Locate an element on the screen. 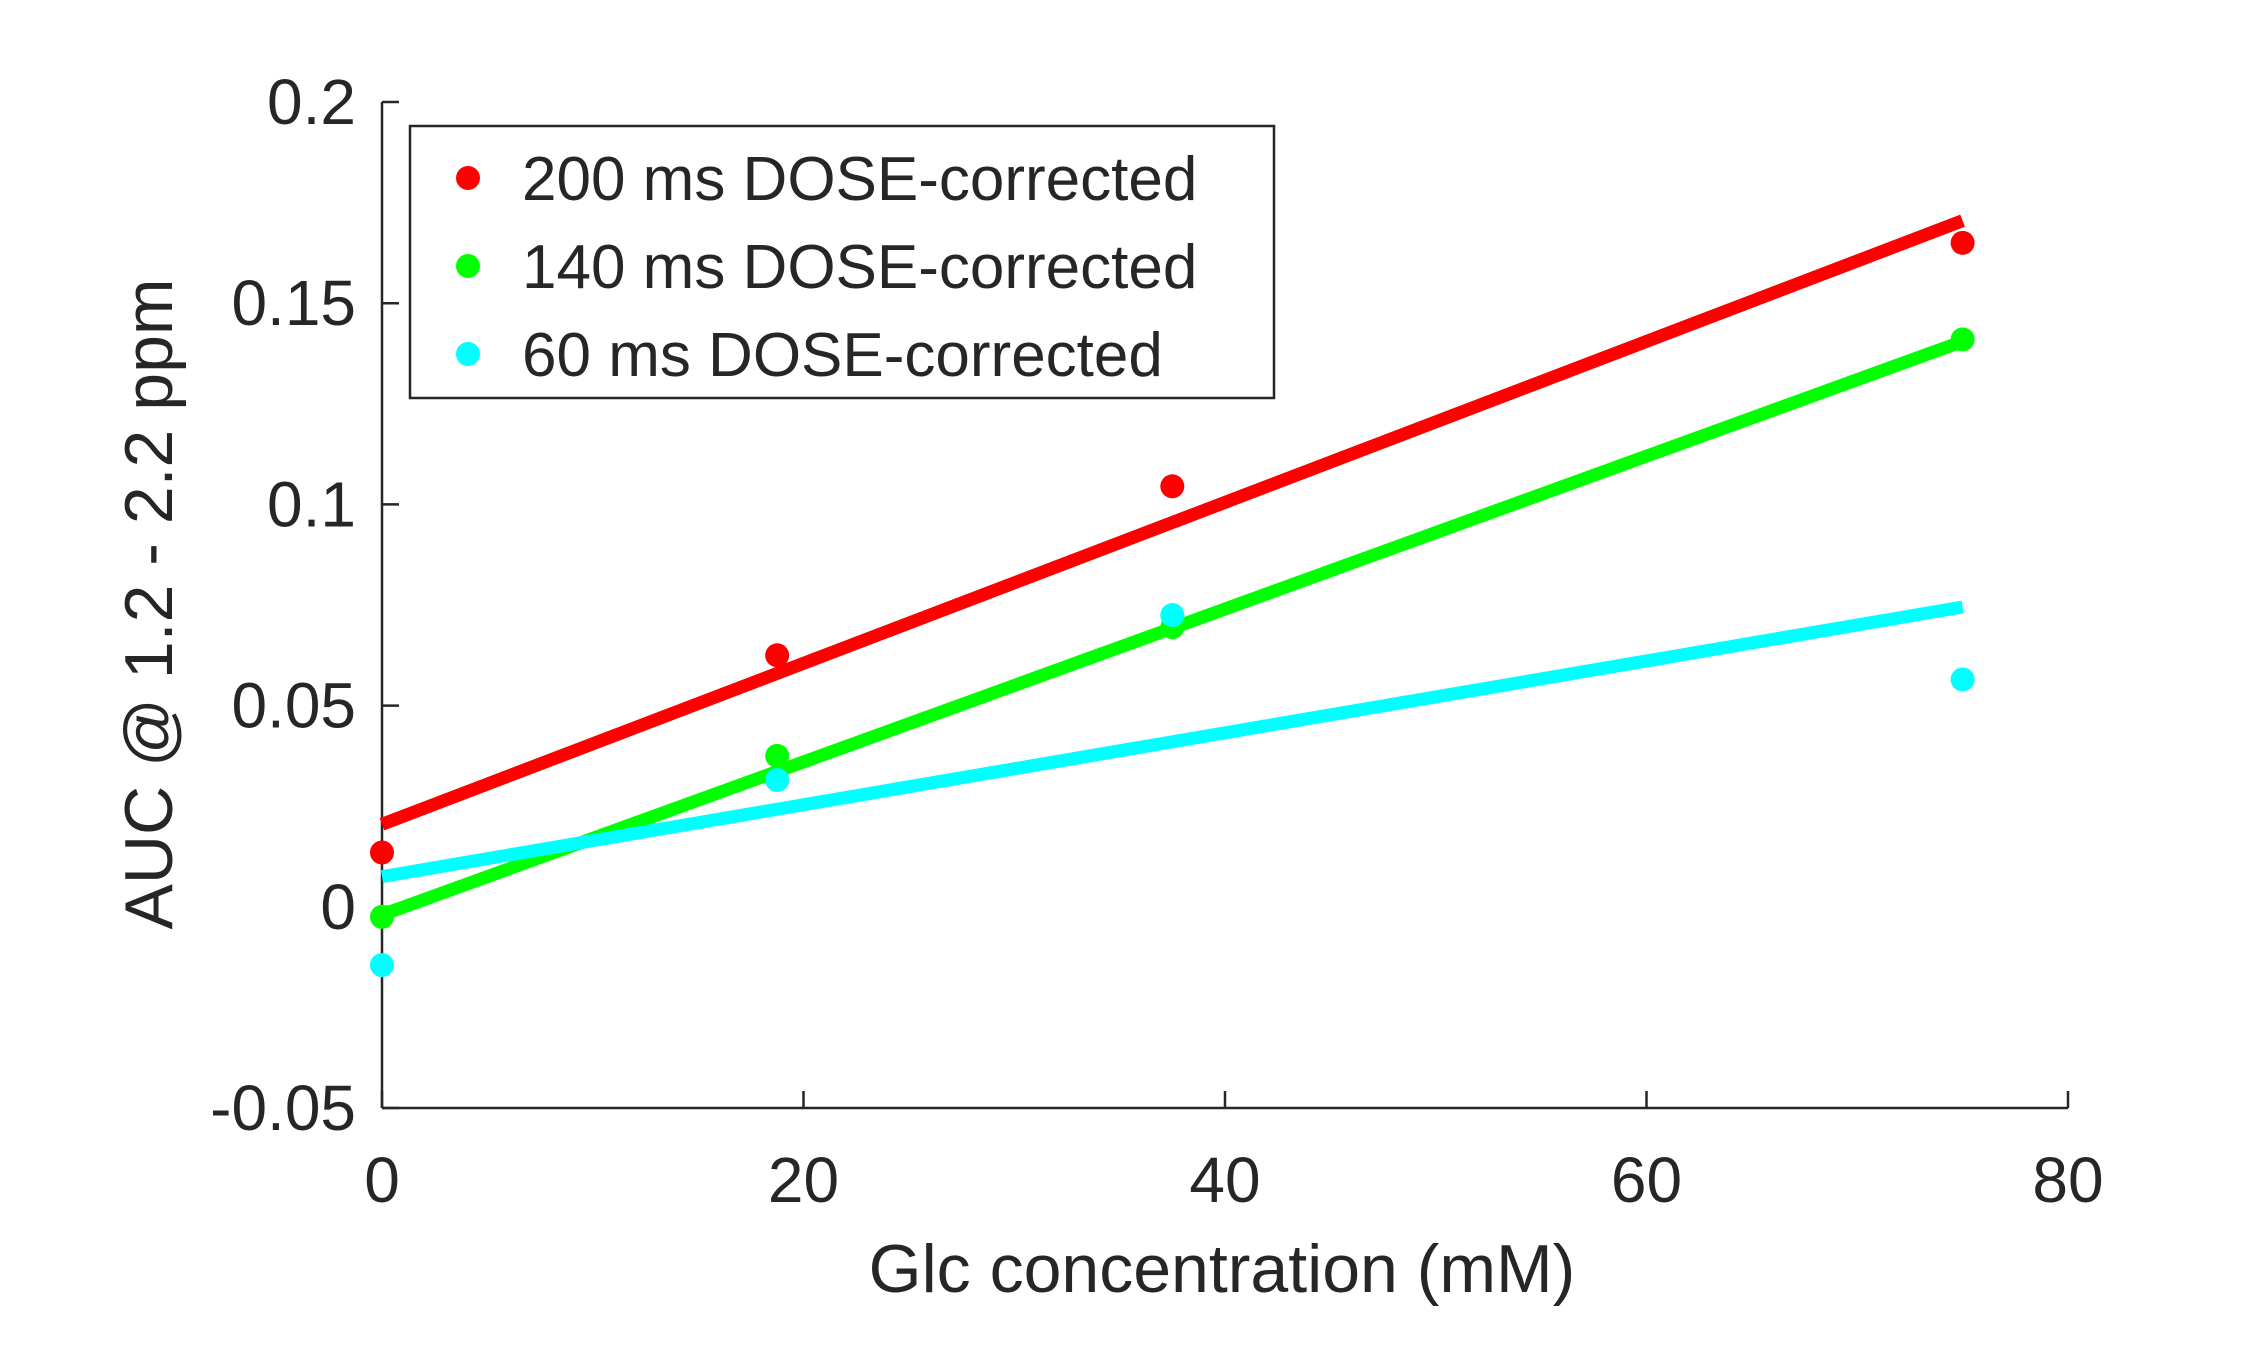 This screenshot has height=1352, width=2250. y-tick-label: 0.15 is located at coordinates (293, 303).